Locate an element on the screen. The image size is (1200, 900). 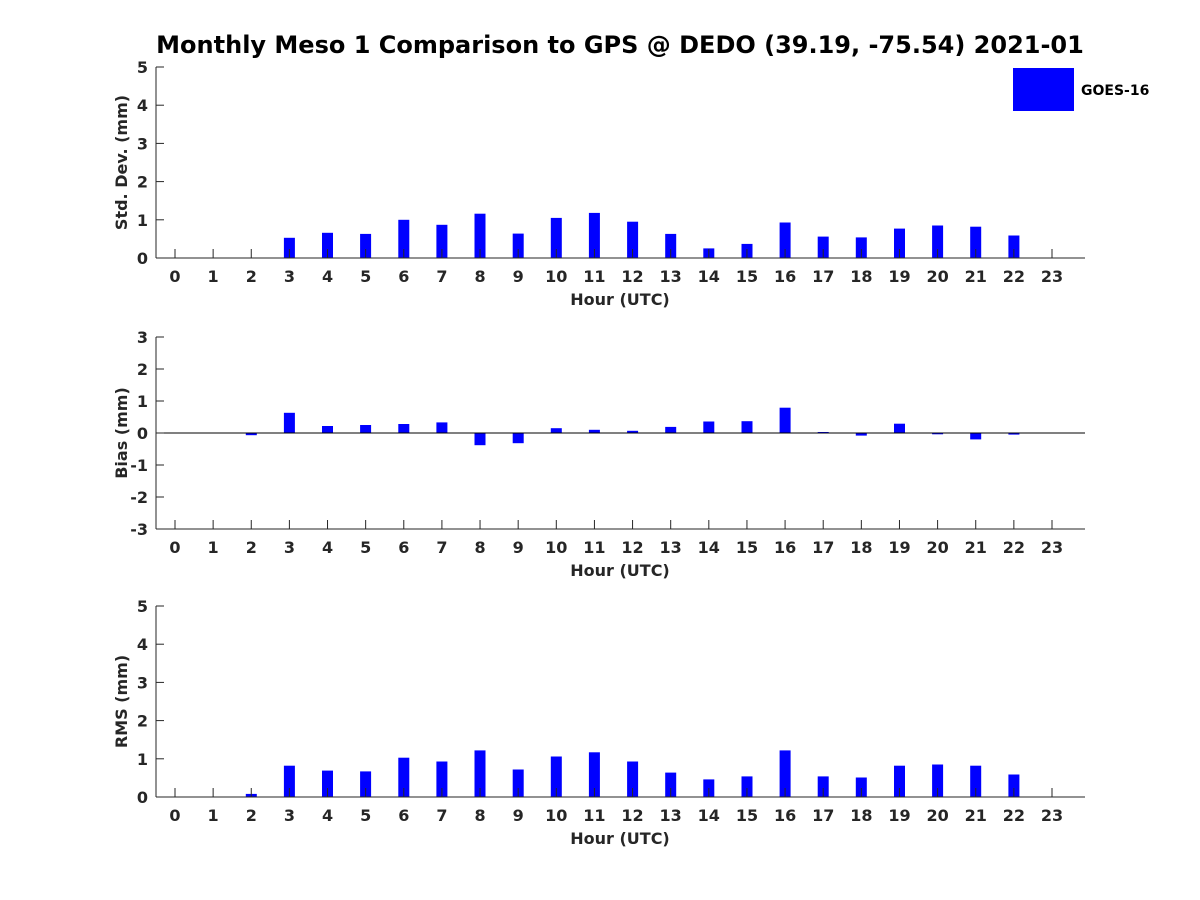
bias-y-tick-label: -1 is located at coordinates (139, 465).